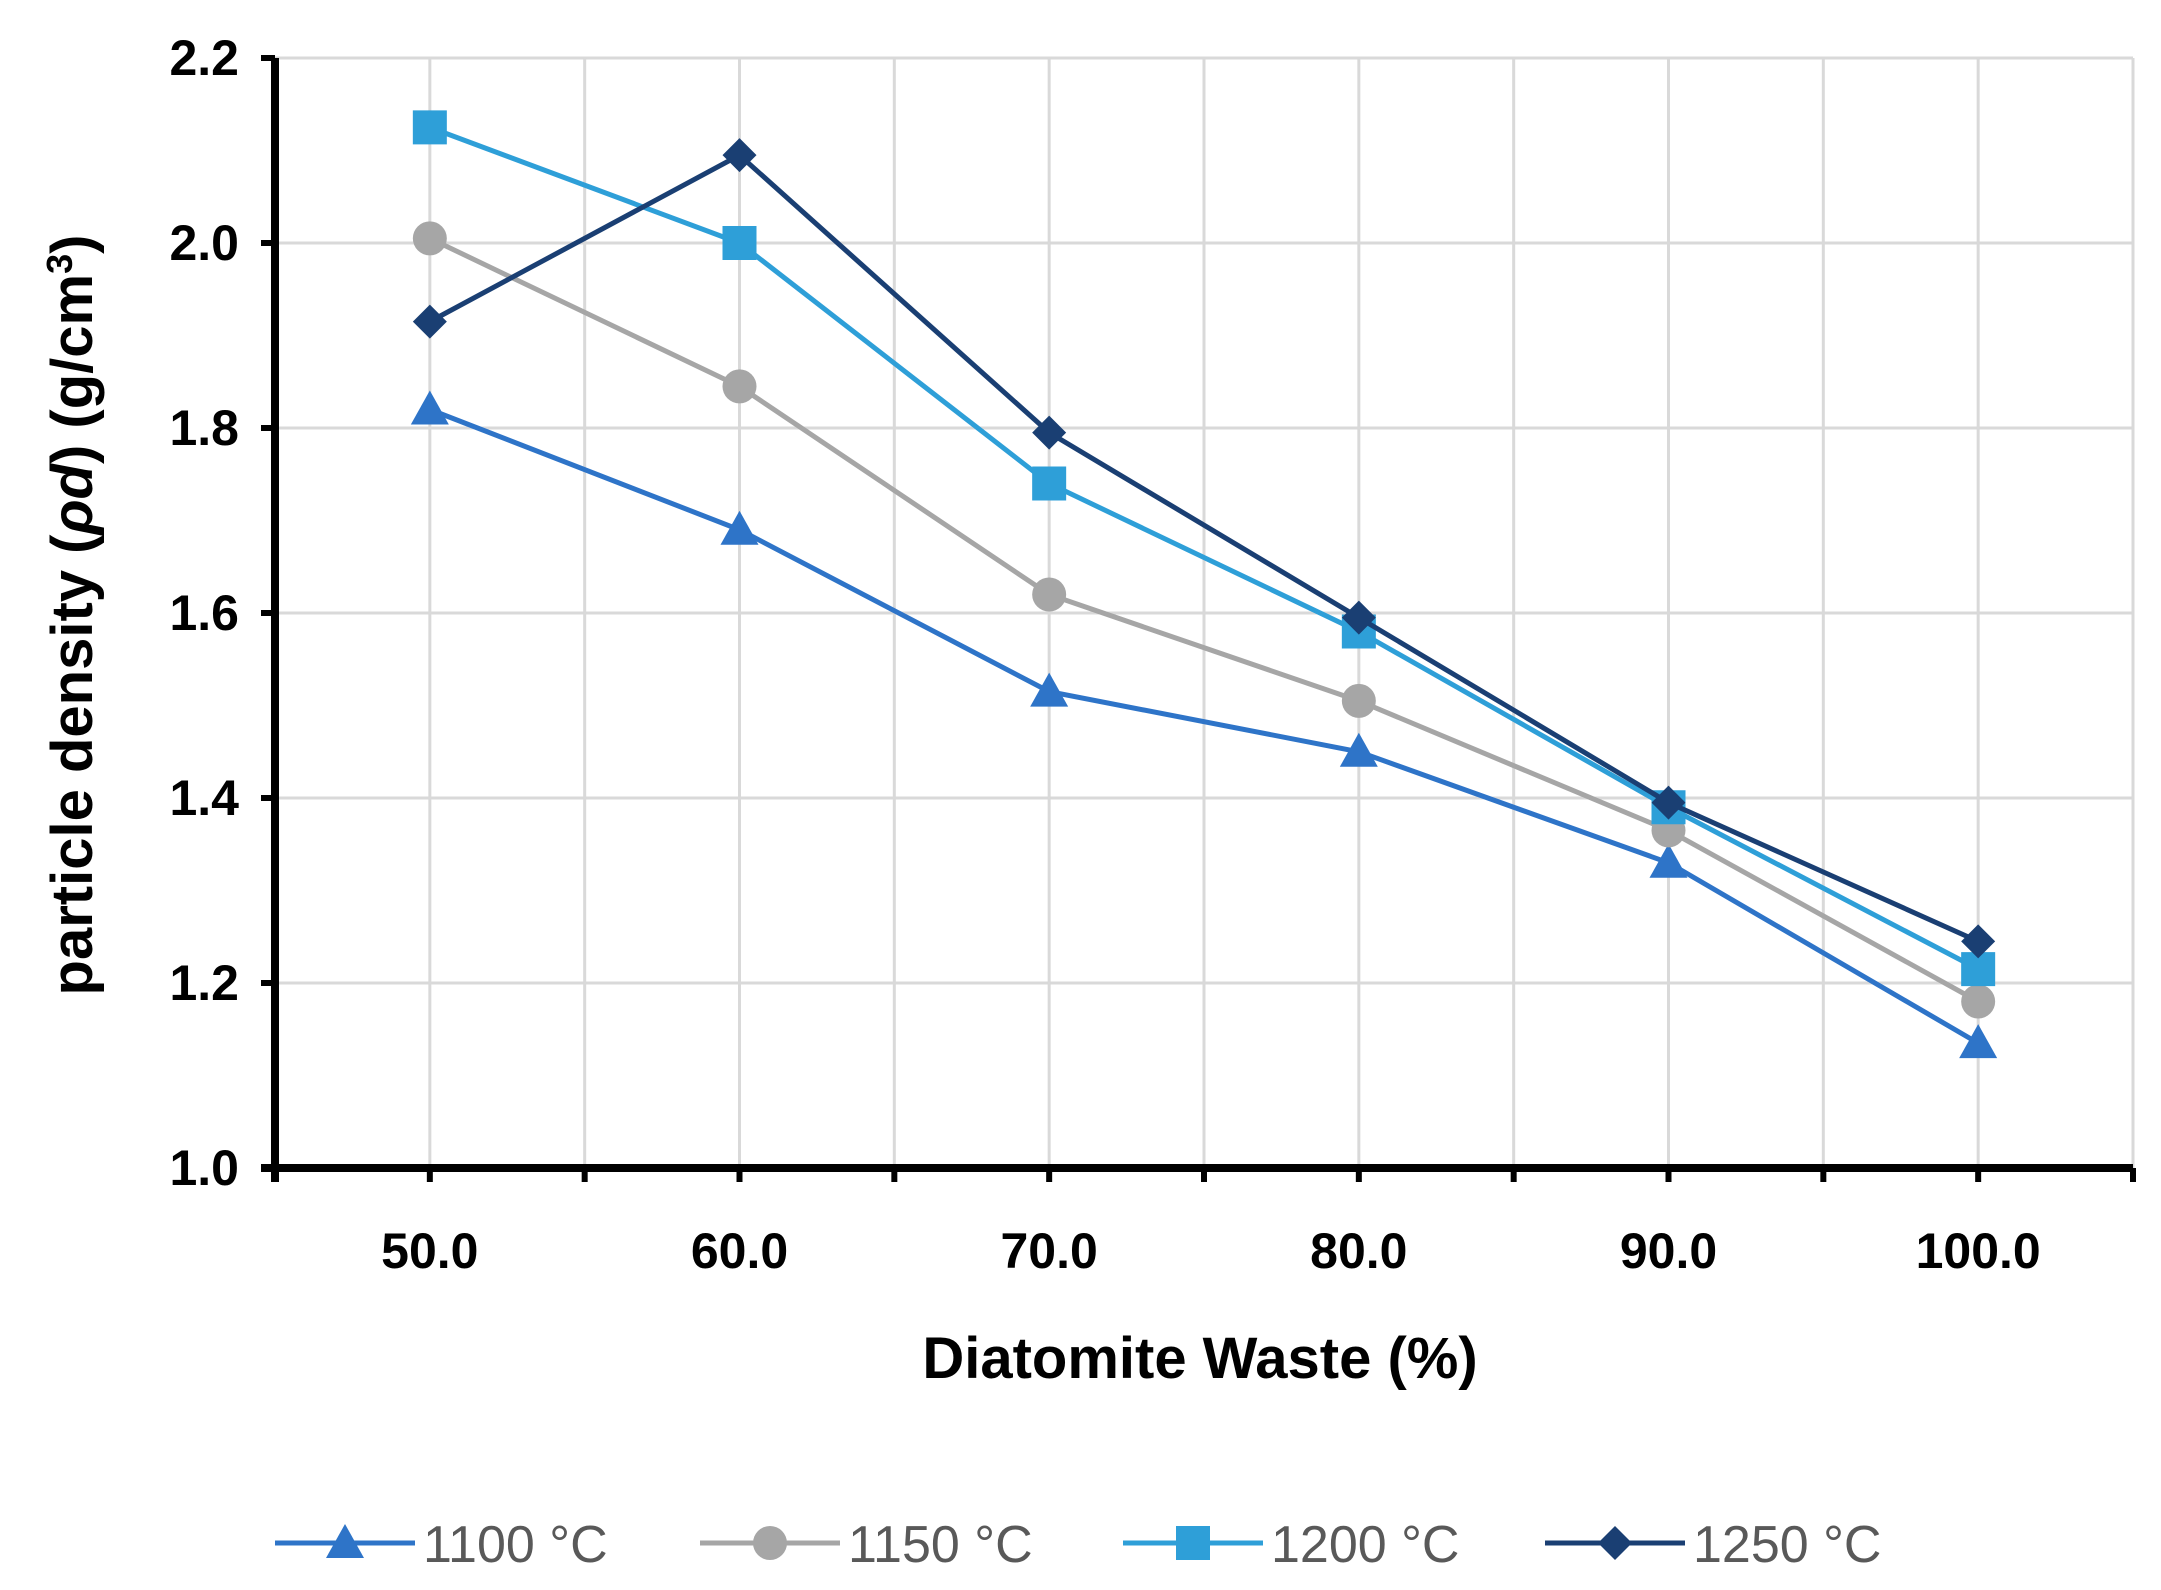 The image size is (2161, 1590). I want to click on legend-label-2: 1200 °C, so click(1365, 1545).